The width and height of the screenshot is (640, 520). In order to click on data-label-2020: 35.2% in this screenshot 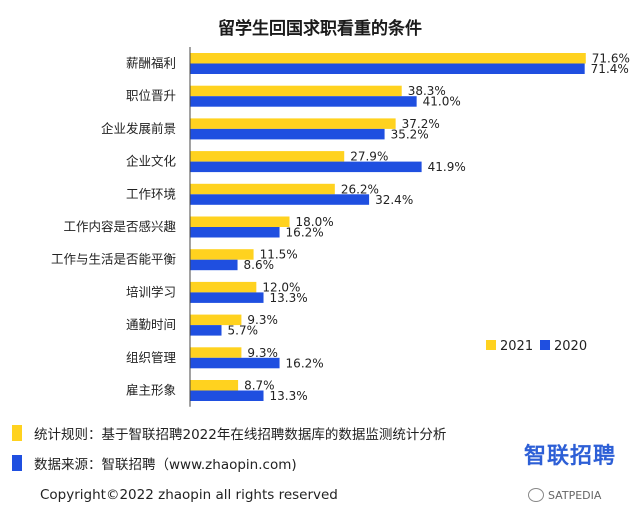, I will do `click(410, 134)`.